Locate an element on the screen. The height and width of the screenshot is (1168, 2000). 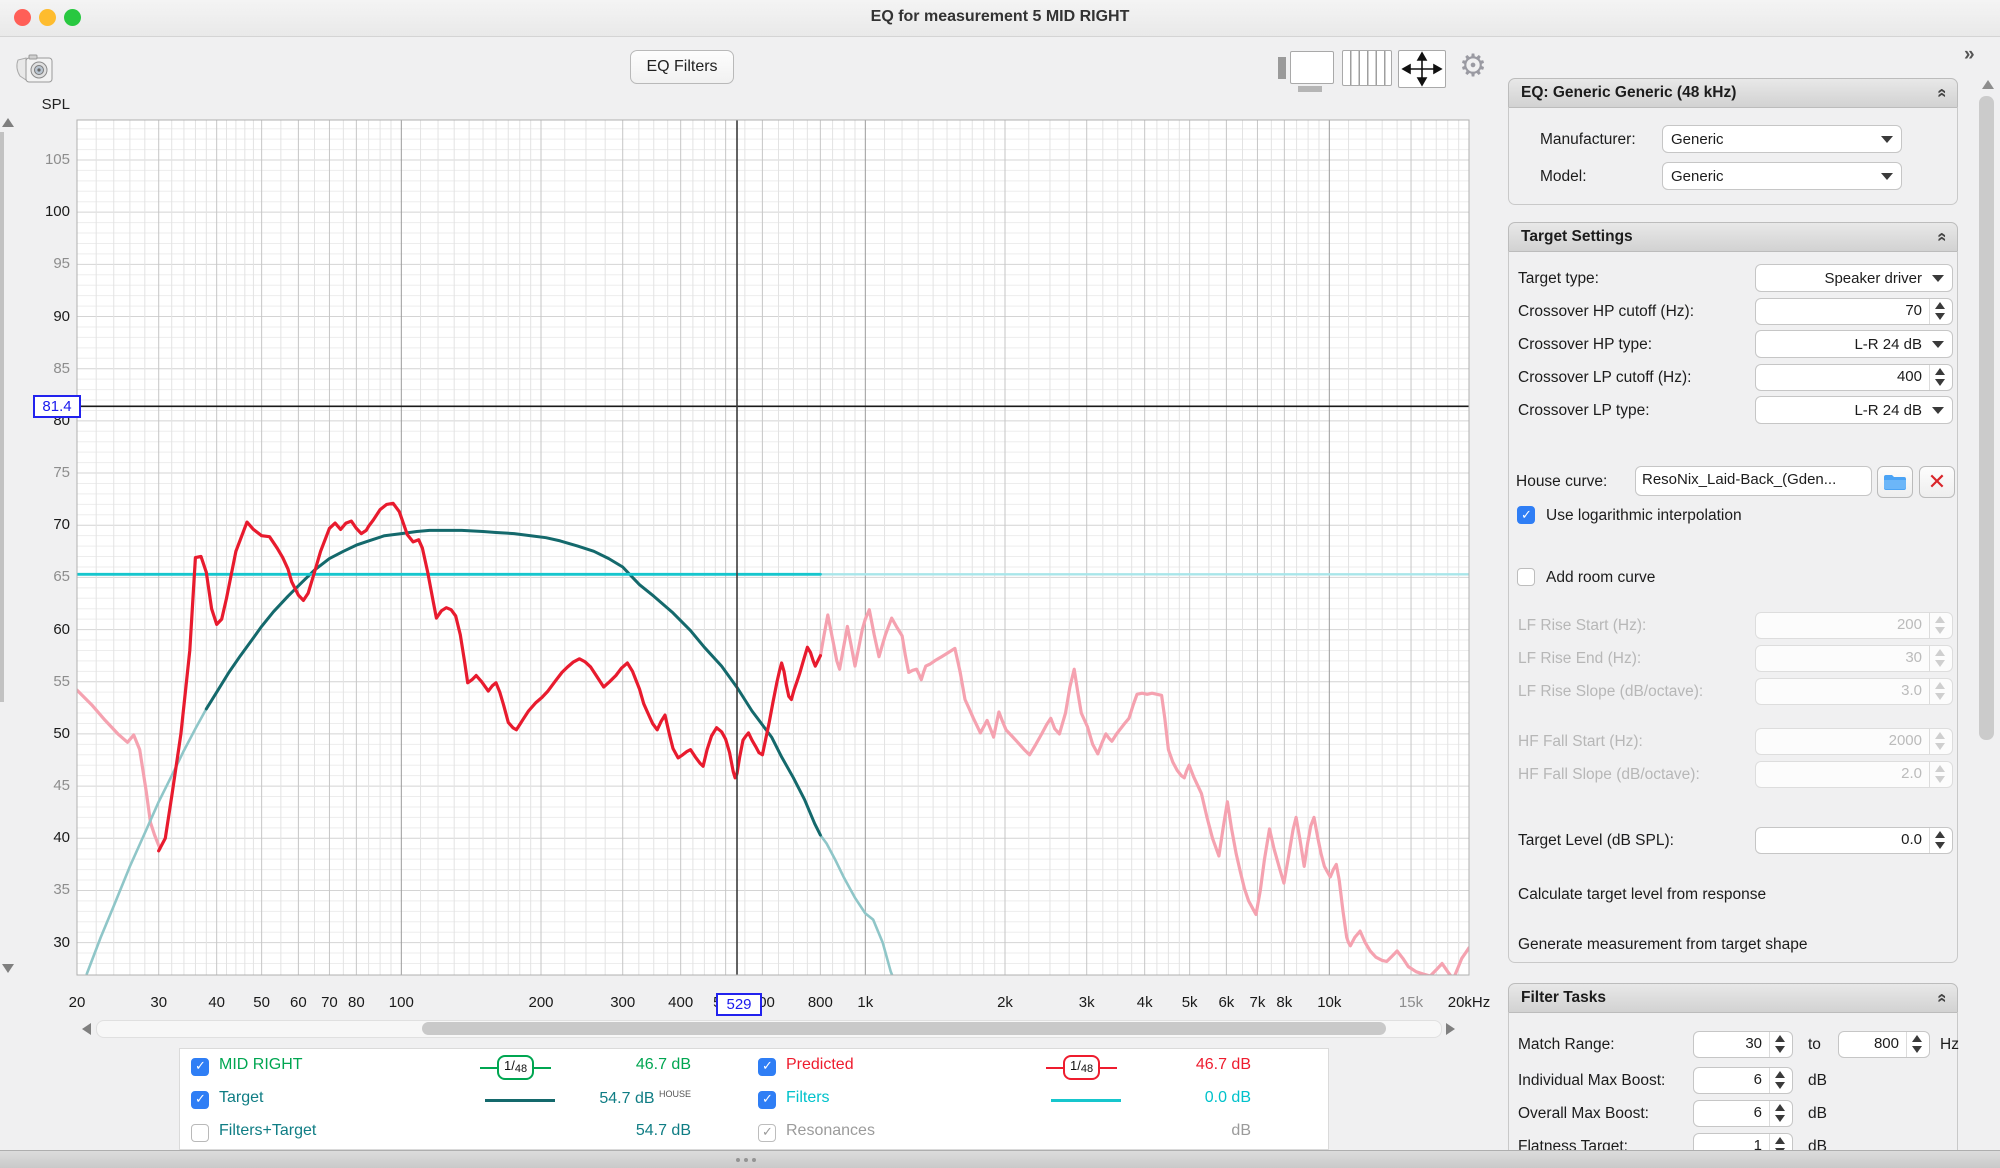
legend-checkbox-predicted is located at coordinates (767, 1067).